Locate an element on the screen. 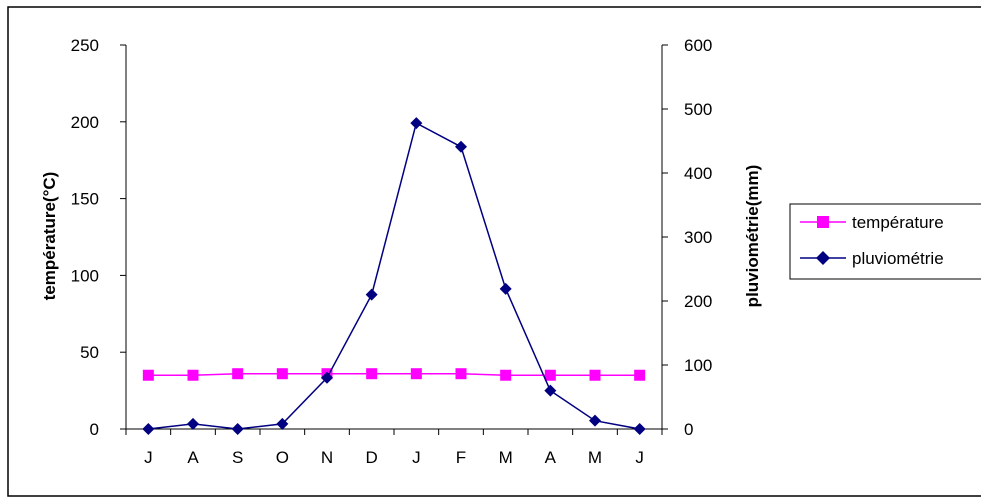  legend-label-temperature: température is located at coordinates (898, 222).